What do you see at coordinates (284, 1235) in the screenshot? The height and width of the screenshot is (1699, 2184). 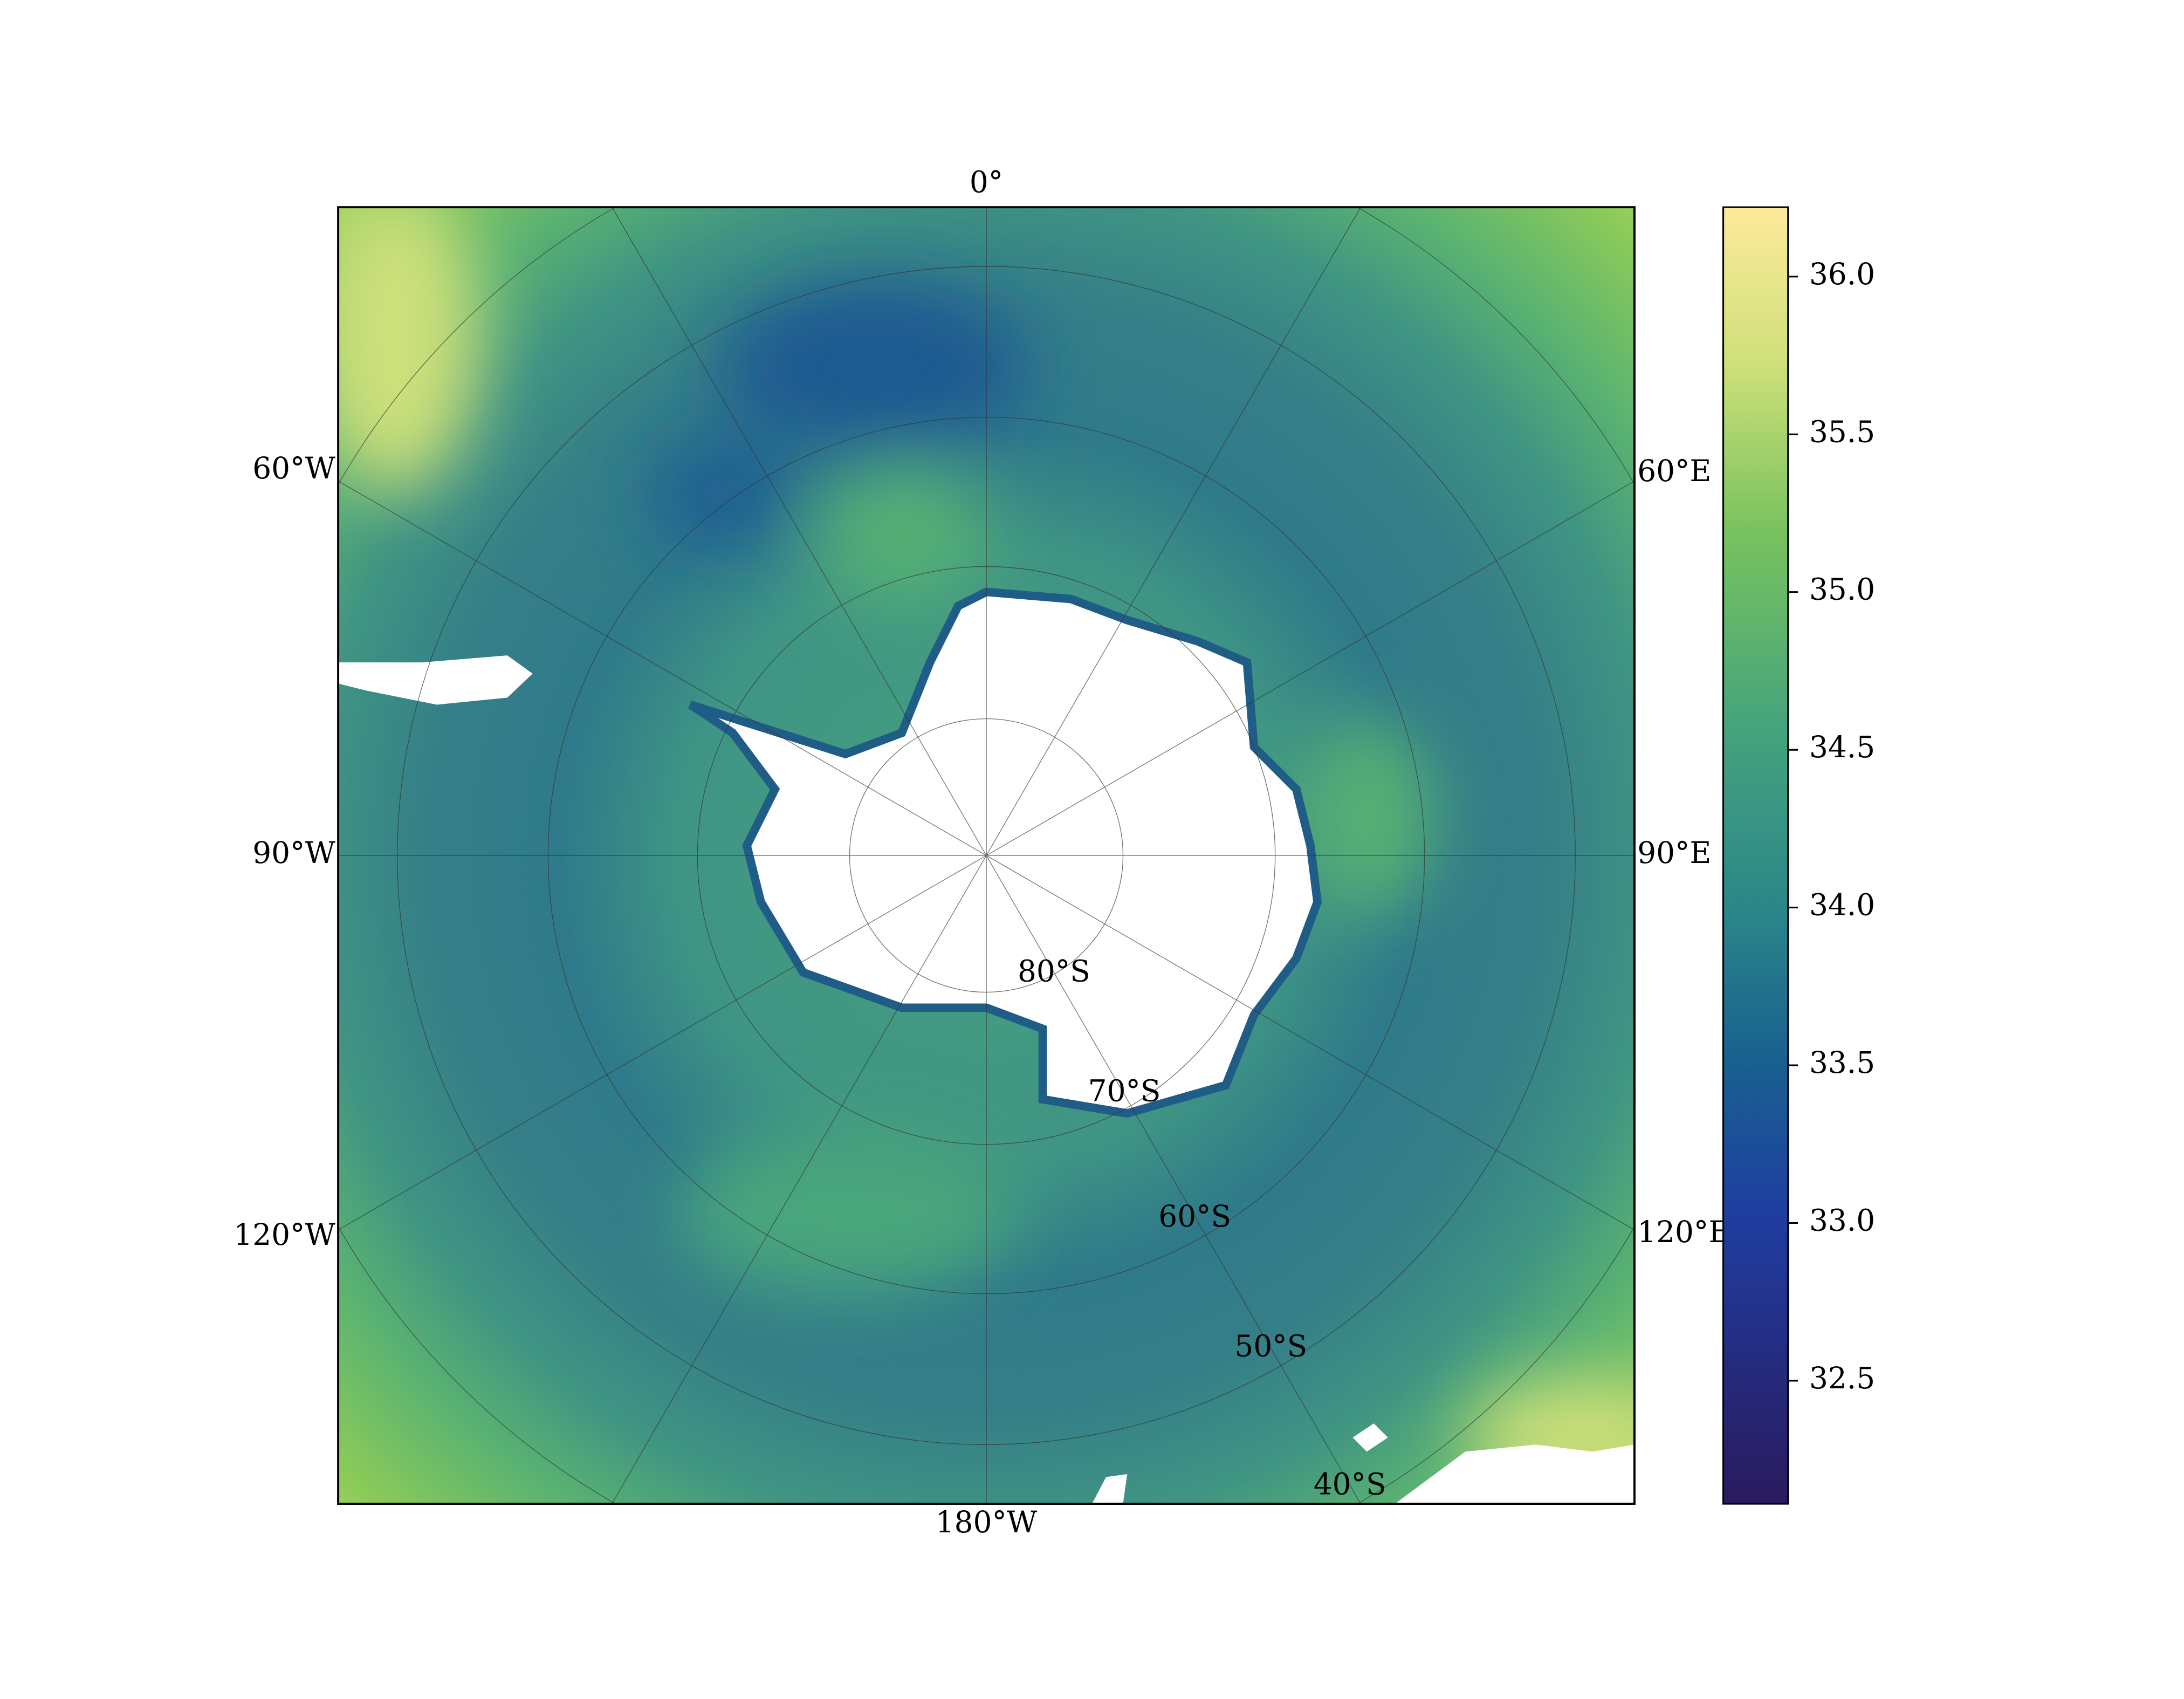 I see `lon-label: 120°W` at bounding box center [284, 1235].